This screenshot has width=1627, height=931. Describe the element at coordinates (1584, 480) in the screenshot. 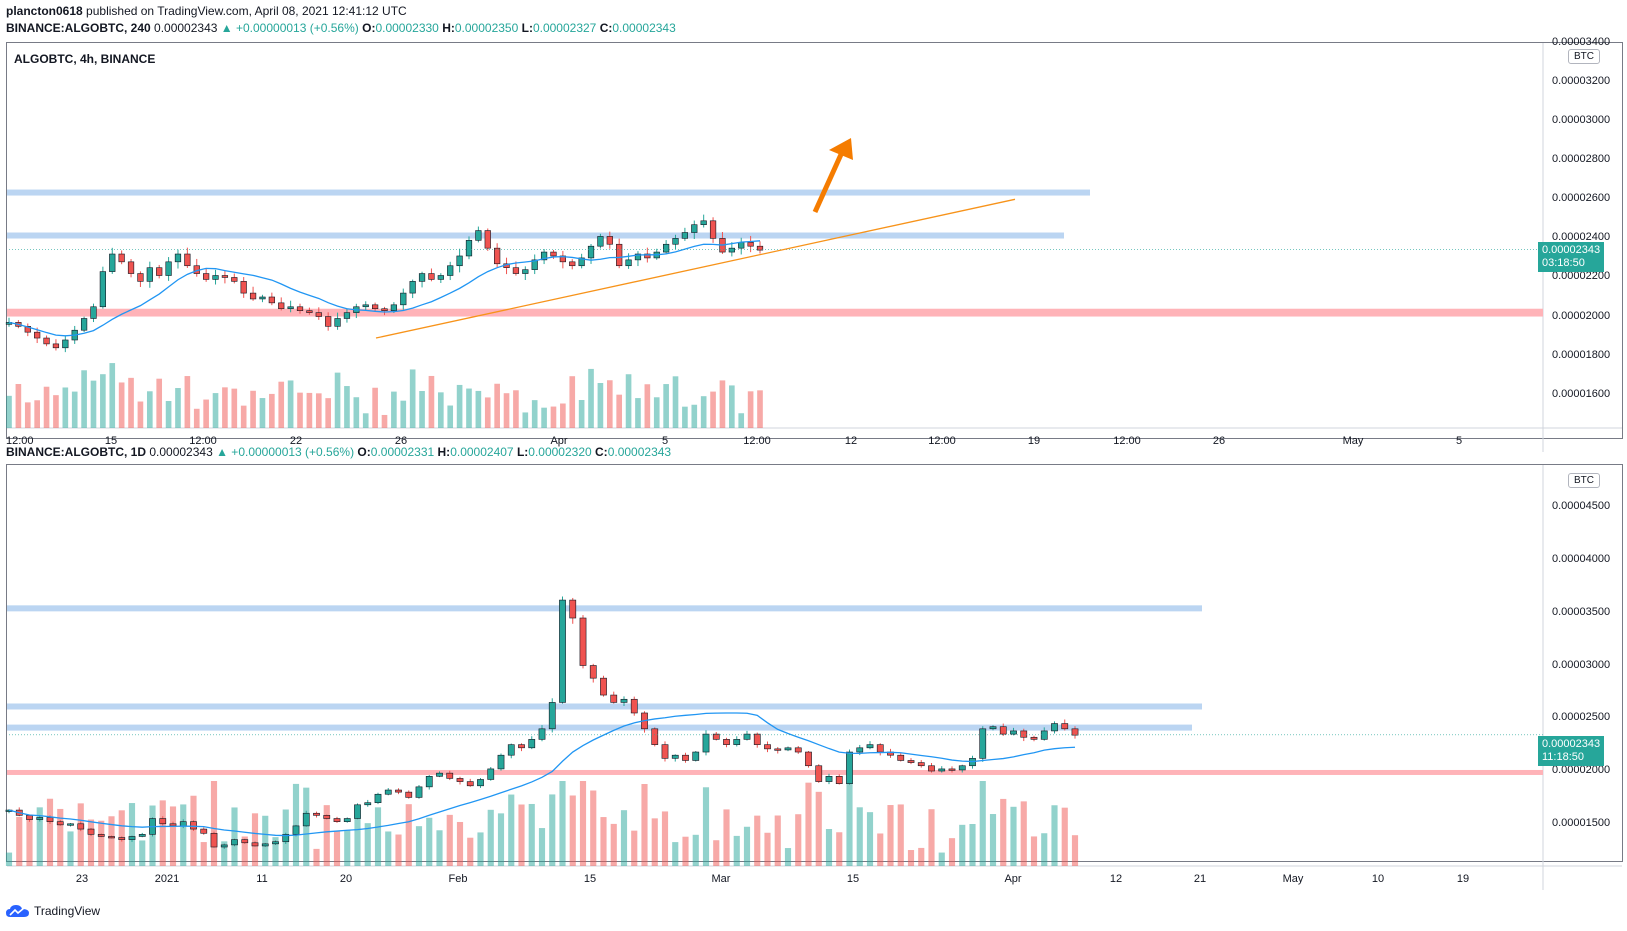

I see `bottom-currency-badge: BTC` at that location.